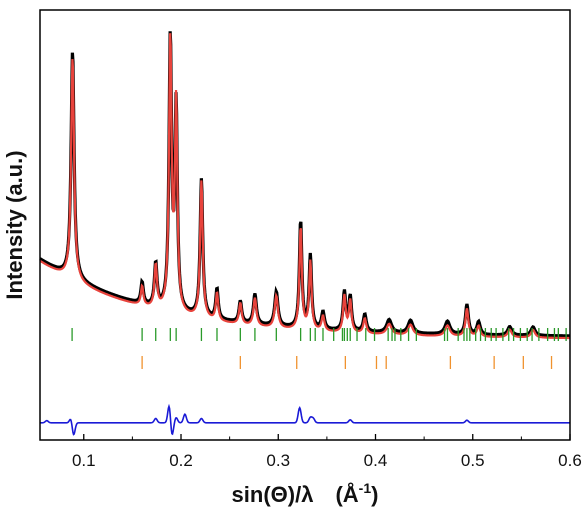 The width and height of the screenshot is (583, 512). Describe the element at coordinates (278, 460) in the screenshot. I see `x-tick-label: 0.3` at that location.